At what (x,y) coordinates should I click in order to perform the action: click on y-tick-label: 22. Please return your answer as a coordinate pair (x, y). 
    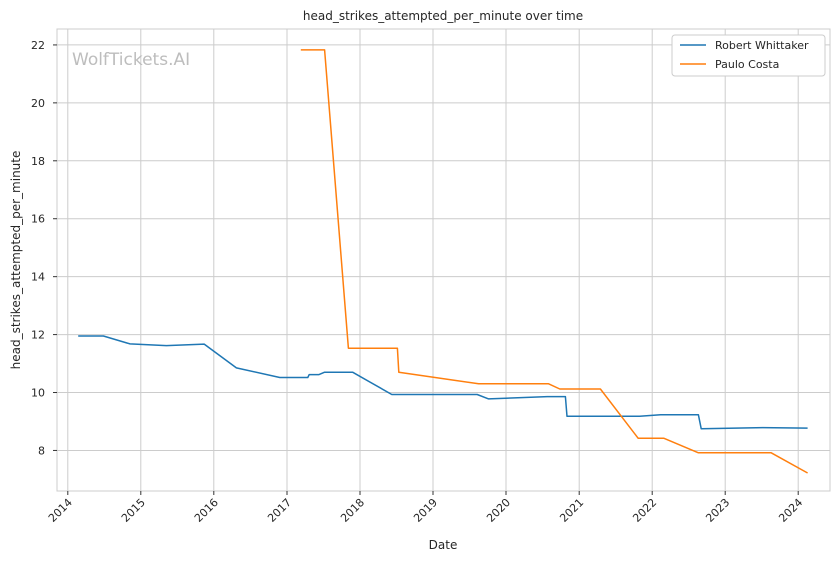
    Looking at the image, I should click on (38, 45).